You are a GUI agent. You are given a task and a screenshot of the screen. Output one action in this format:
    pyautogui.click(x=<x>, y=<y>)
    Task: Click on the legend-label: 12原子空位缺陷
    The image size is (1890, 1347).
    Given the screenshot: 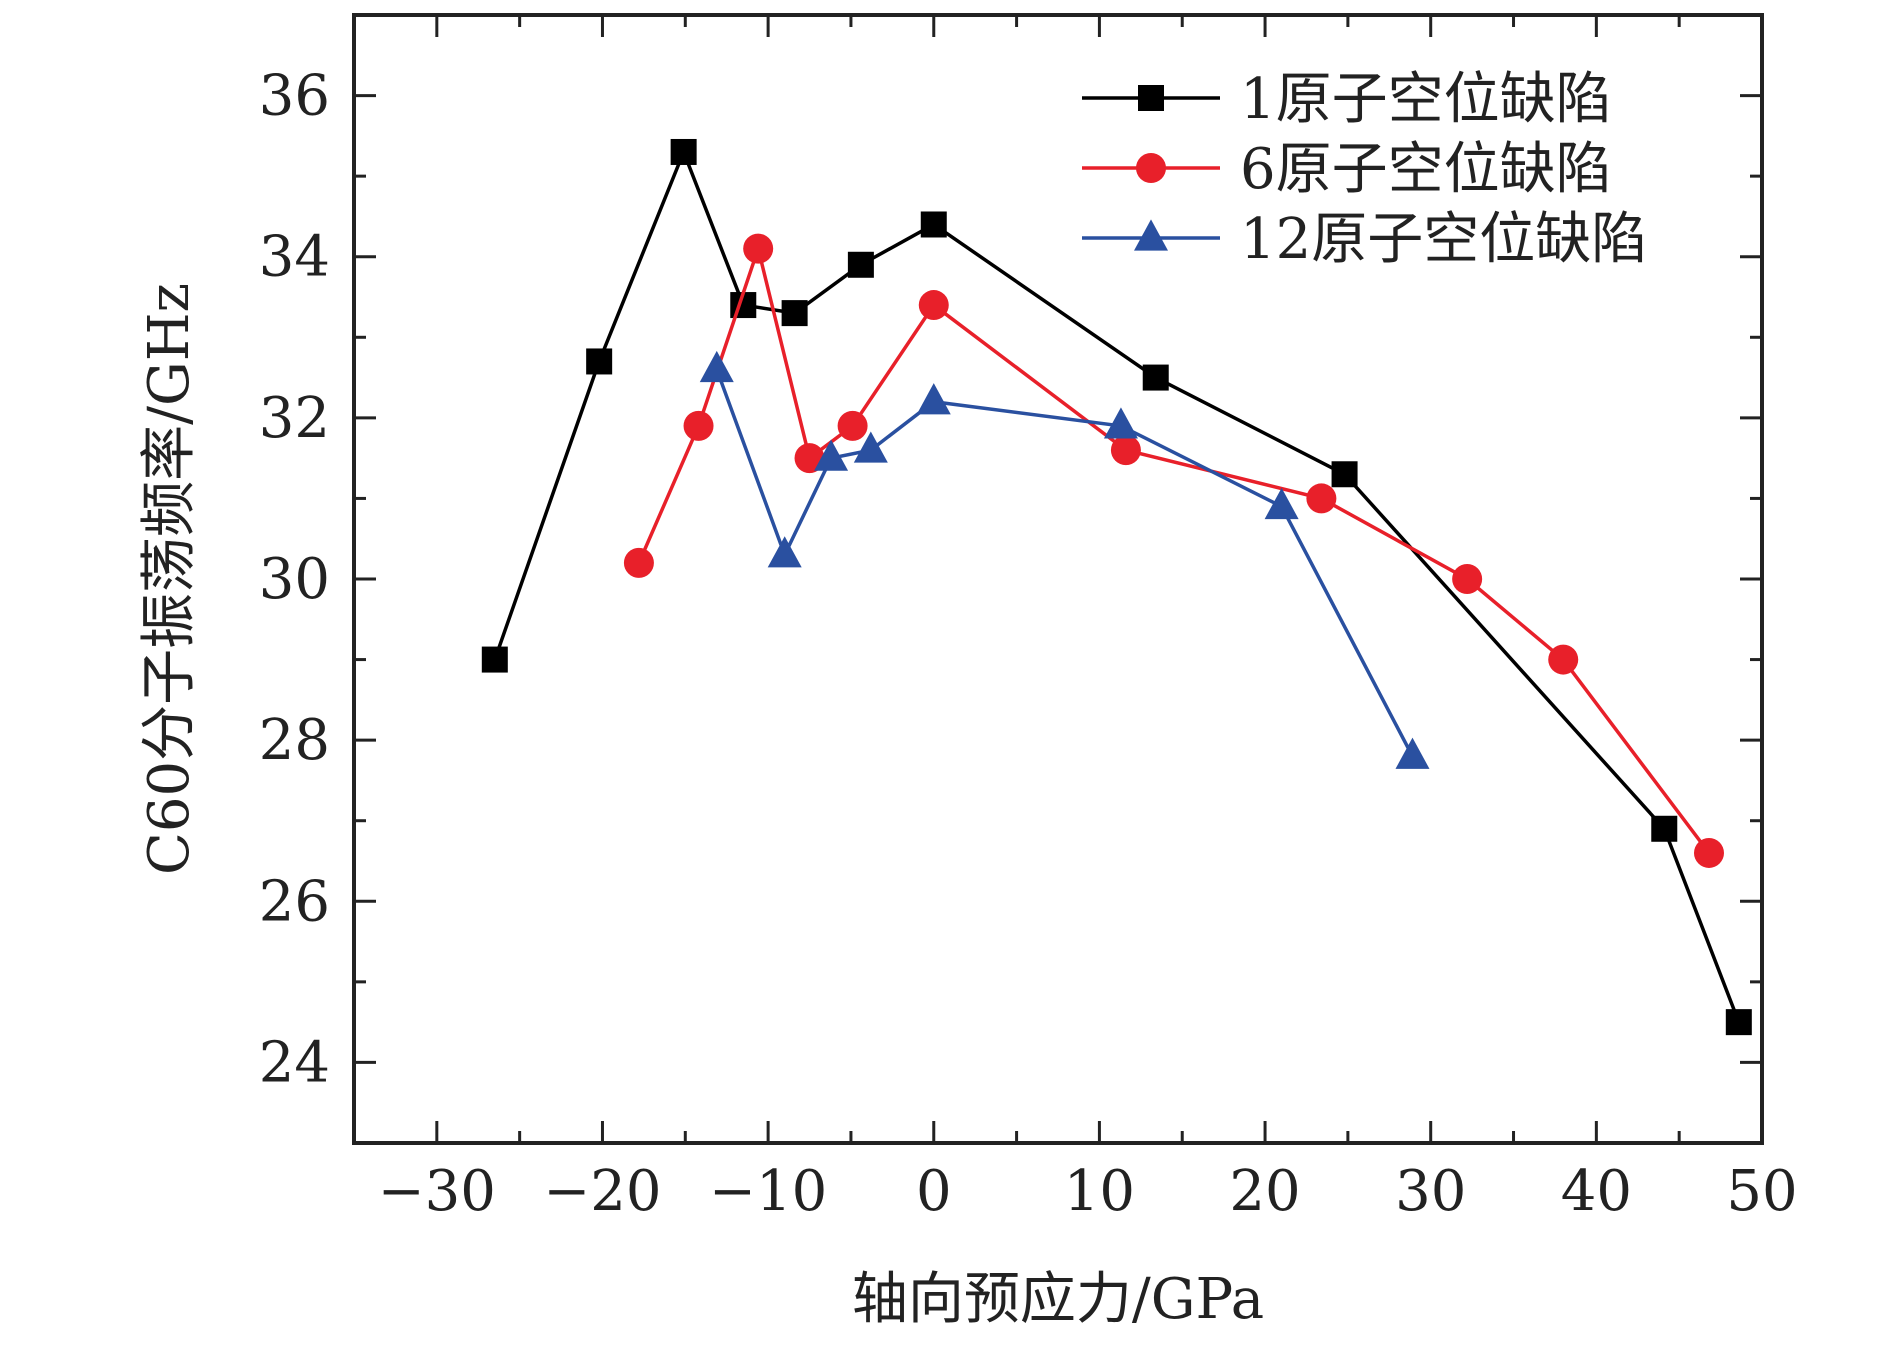 What is the action you would take?
    pyautogui.click(x=1443, y=239)
    